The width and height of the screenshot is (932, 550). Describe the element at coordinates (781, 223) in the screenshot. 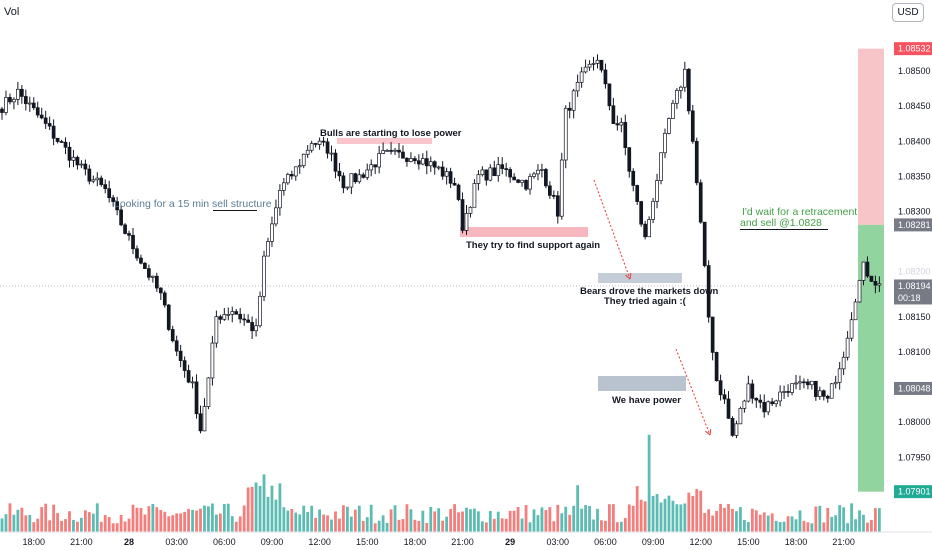

I see `annotation-sell-level: and sell @1.0828` at that location.